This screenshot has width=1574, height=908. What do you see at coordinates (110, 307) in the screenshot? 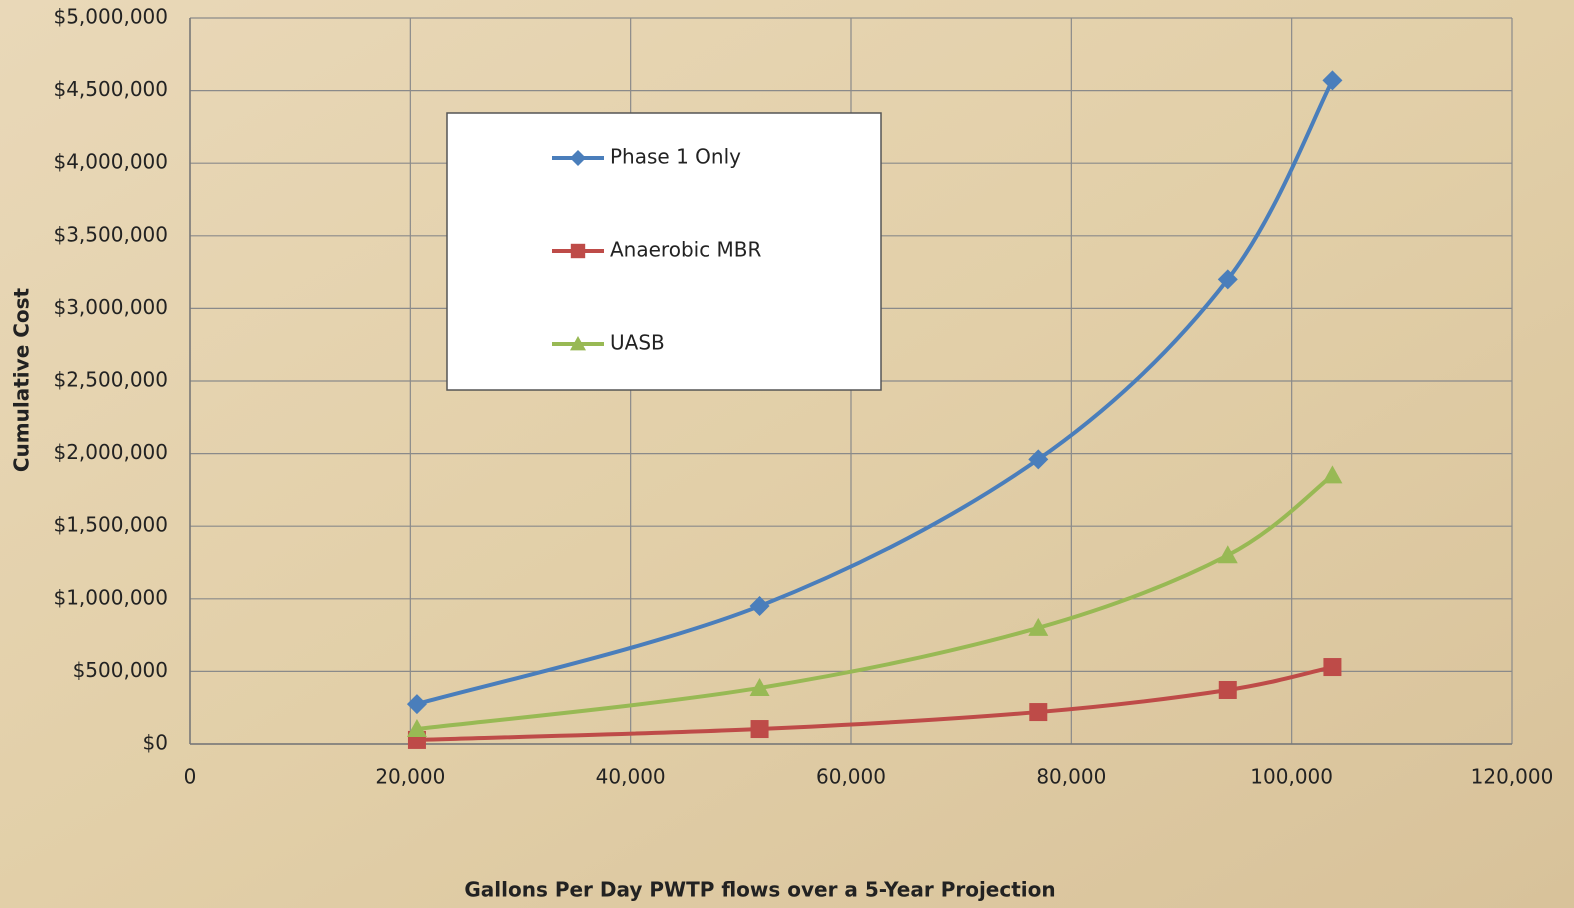
I see `y-tick-label: $3,000,000` at bounding box center [110, 307].